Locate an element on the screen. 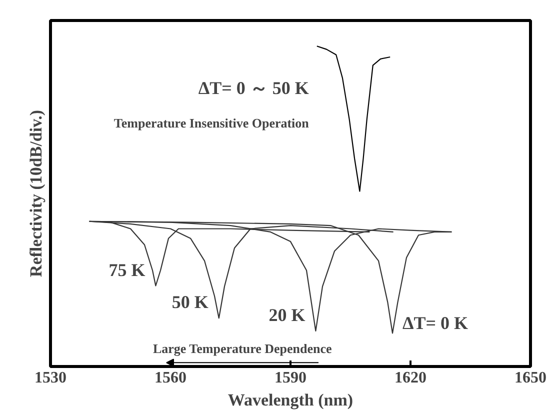 The height and width of the screenshot is (412, 558). annotation: Large Temperature Dependence is located at coordinates (242, 348).